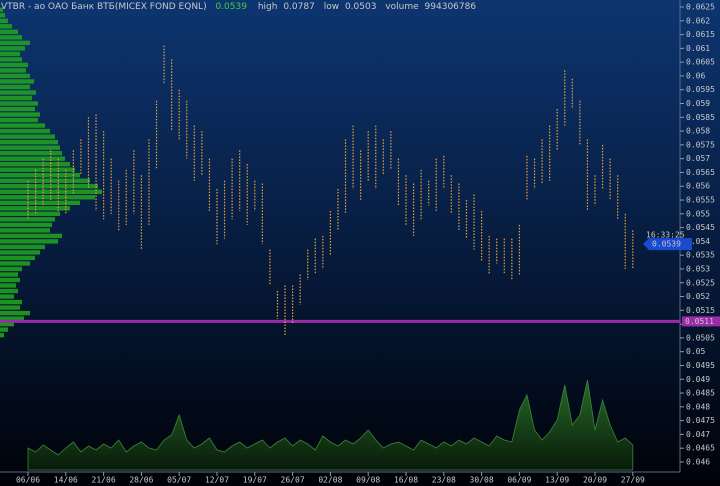 This screenshot has height=486, width=720. Describe the element at coordinates (700, 255) in the screenshot. I see `y-tick-label: 0.0535` at that location.